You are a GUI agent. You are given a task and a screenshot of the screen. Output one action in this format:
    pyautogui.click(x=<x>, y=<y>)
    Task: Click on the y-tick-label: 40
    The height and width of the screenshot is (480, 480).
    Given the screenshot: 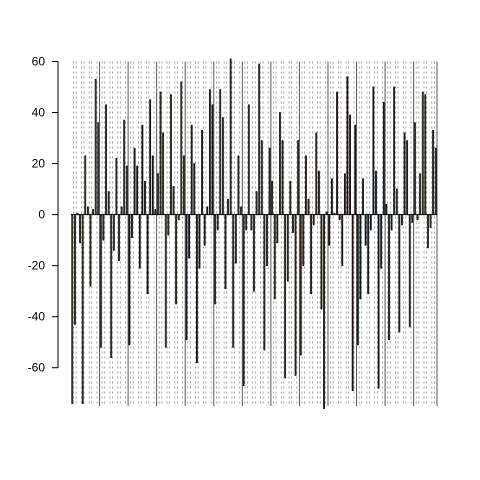 What is the action you would take?
    pyautogui.click(x=39, y=113)
    